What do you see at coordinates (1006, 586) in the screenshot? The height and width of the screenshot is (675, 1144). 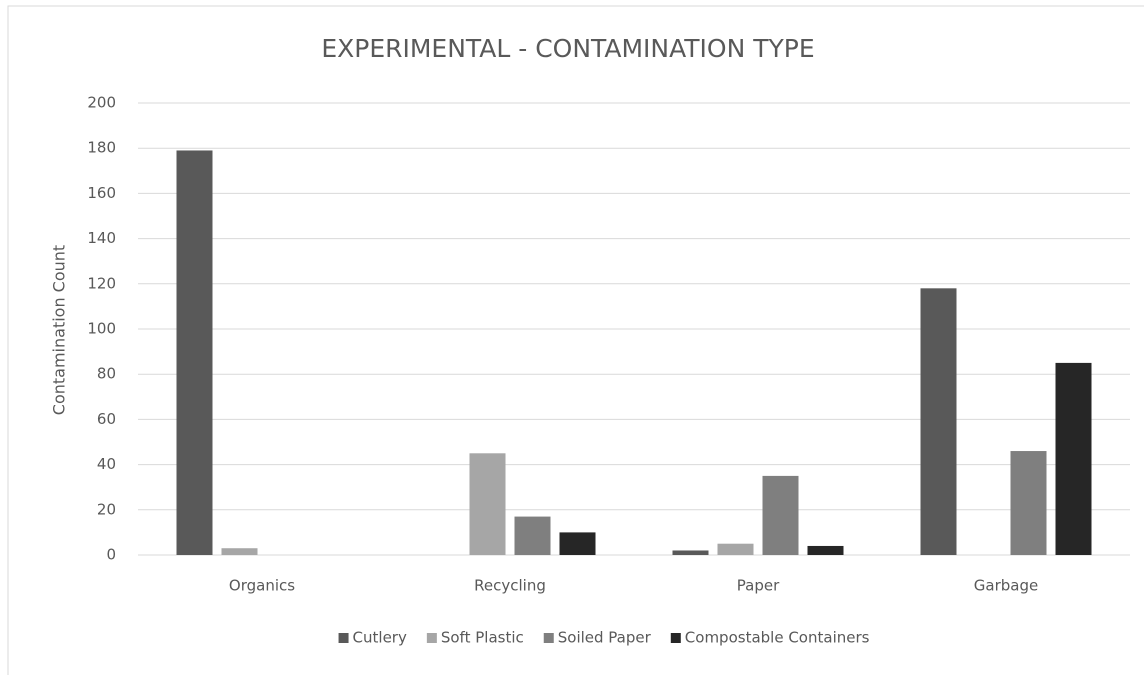 I see `x-tick-label: Garbage` at bounding box center [1006, 586].